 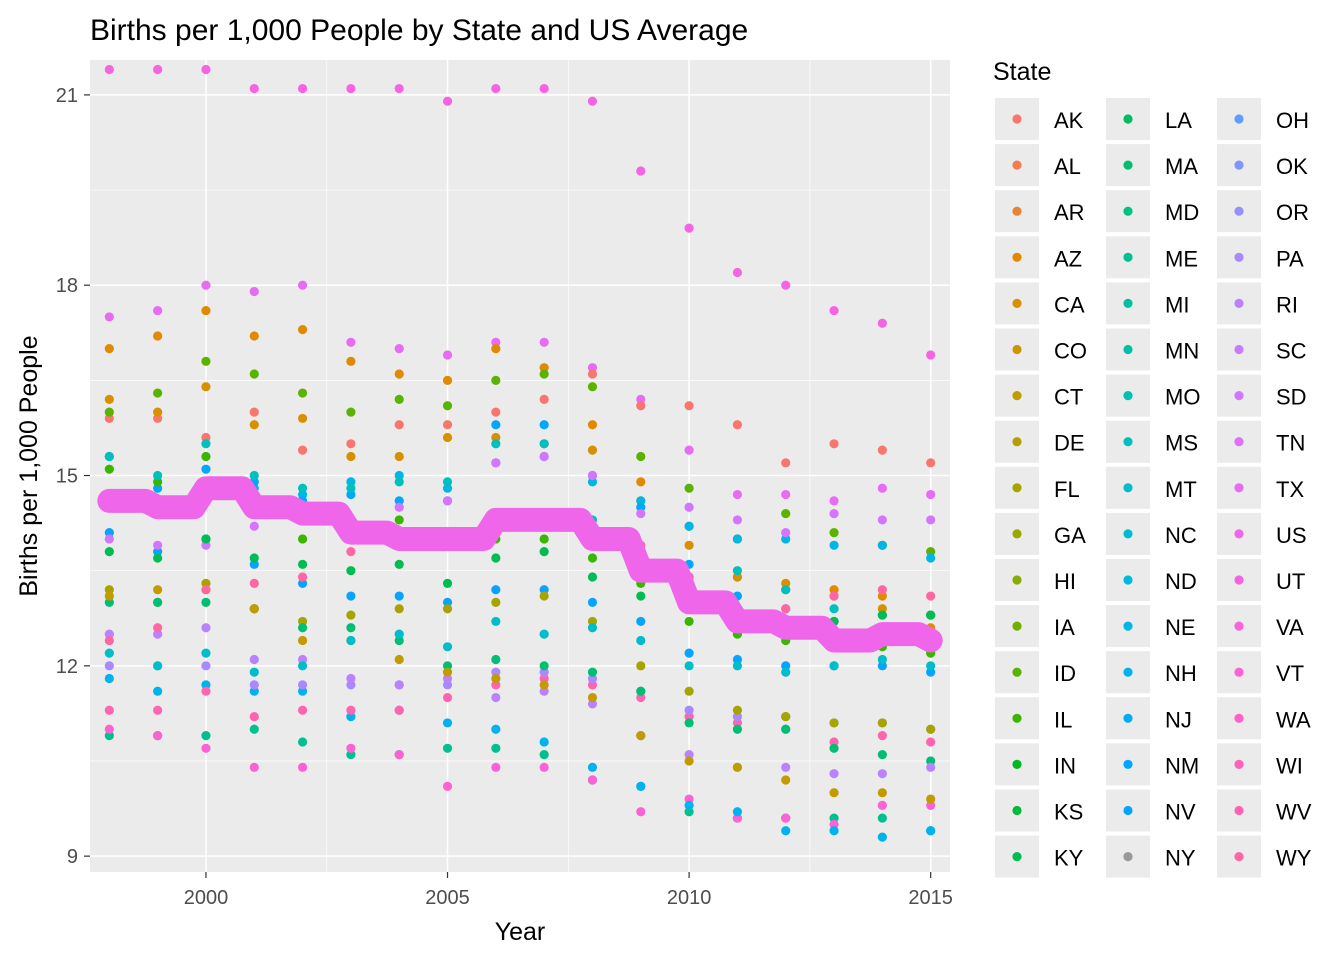 What do you see at coordinates (641, 507) in the screenshot?
I see `data-point-nm` at bounding box center [641, 507].